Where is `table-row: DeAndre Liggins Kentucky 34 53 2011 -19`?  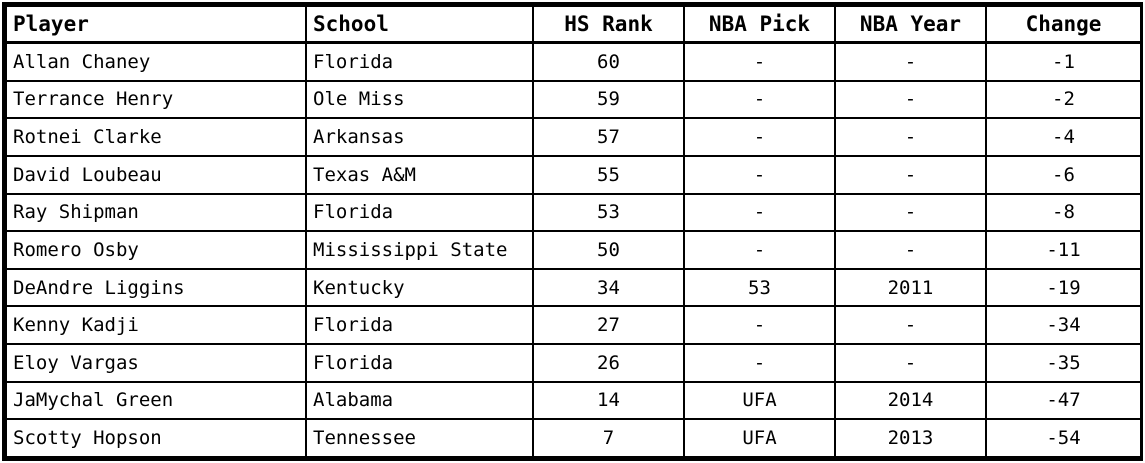 table-row: DeAndre Liggins Kentucky 34 53 2011 -19 is located at coordinates (573, 287).